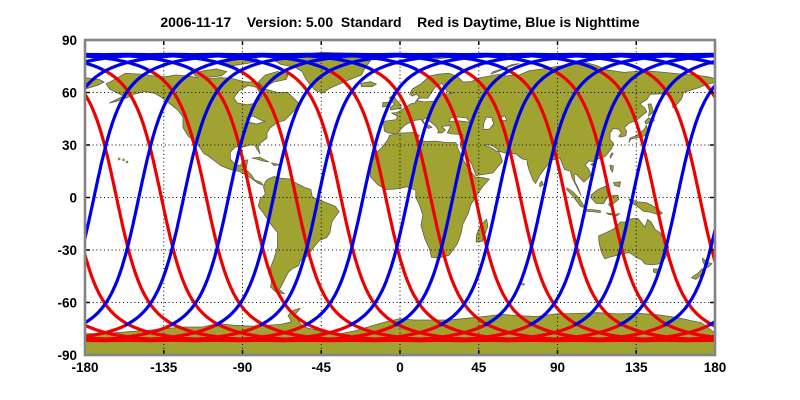  I want to click on x-tick-label: 135, so click(636, 367).